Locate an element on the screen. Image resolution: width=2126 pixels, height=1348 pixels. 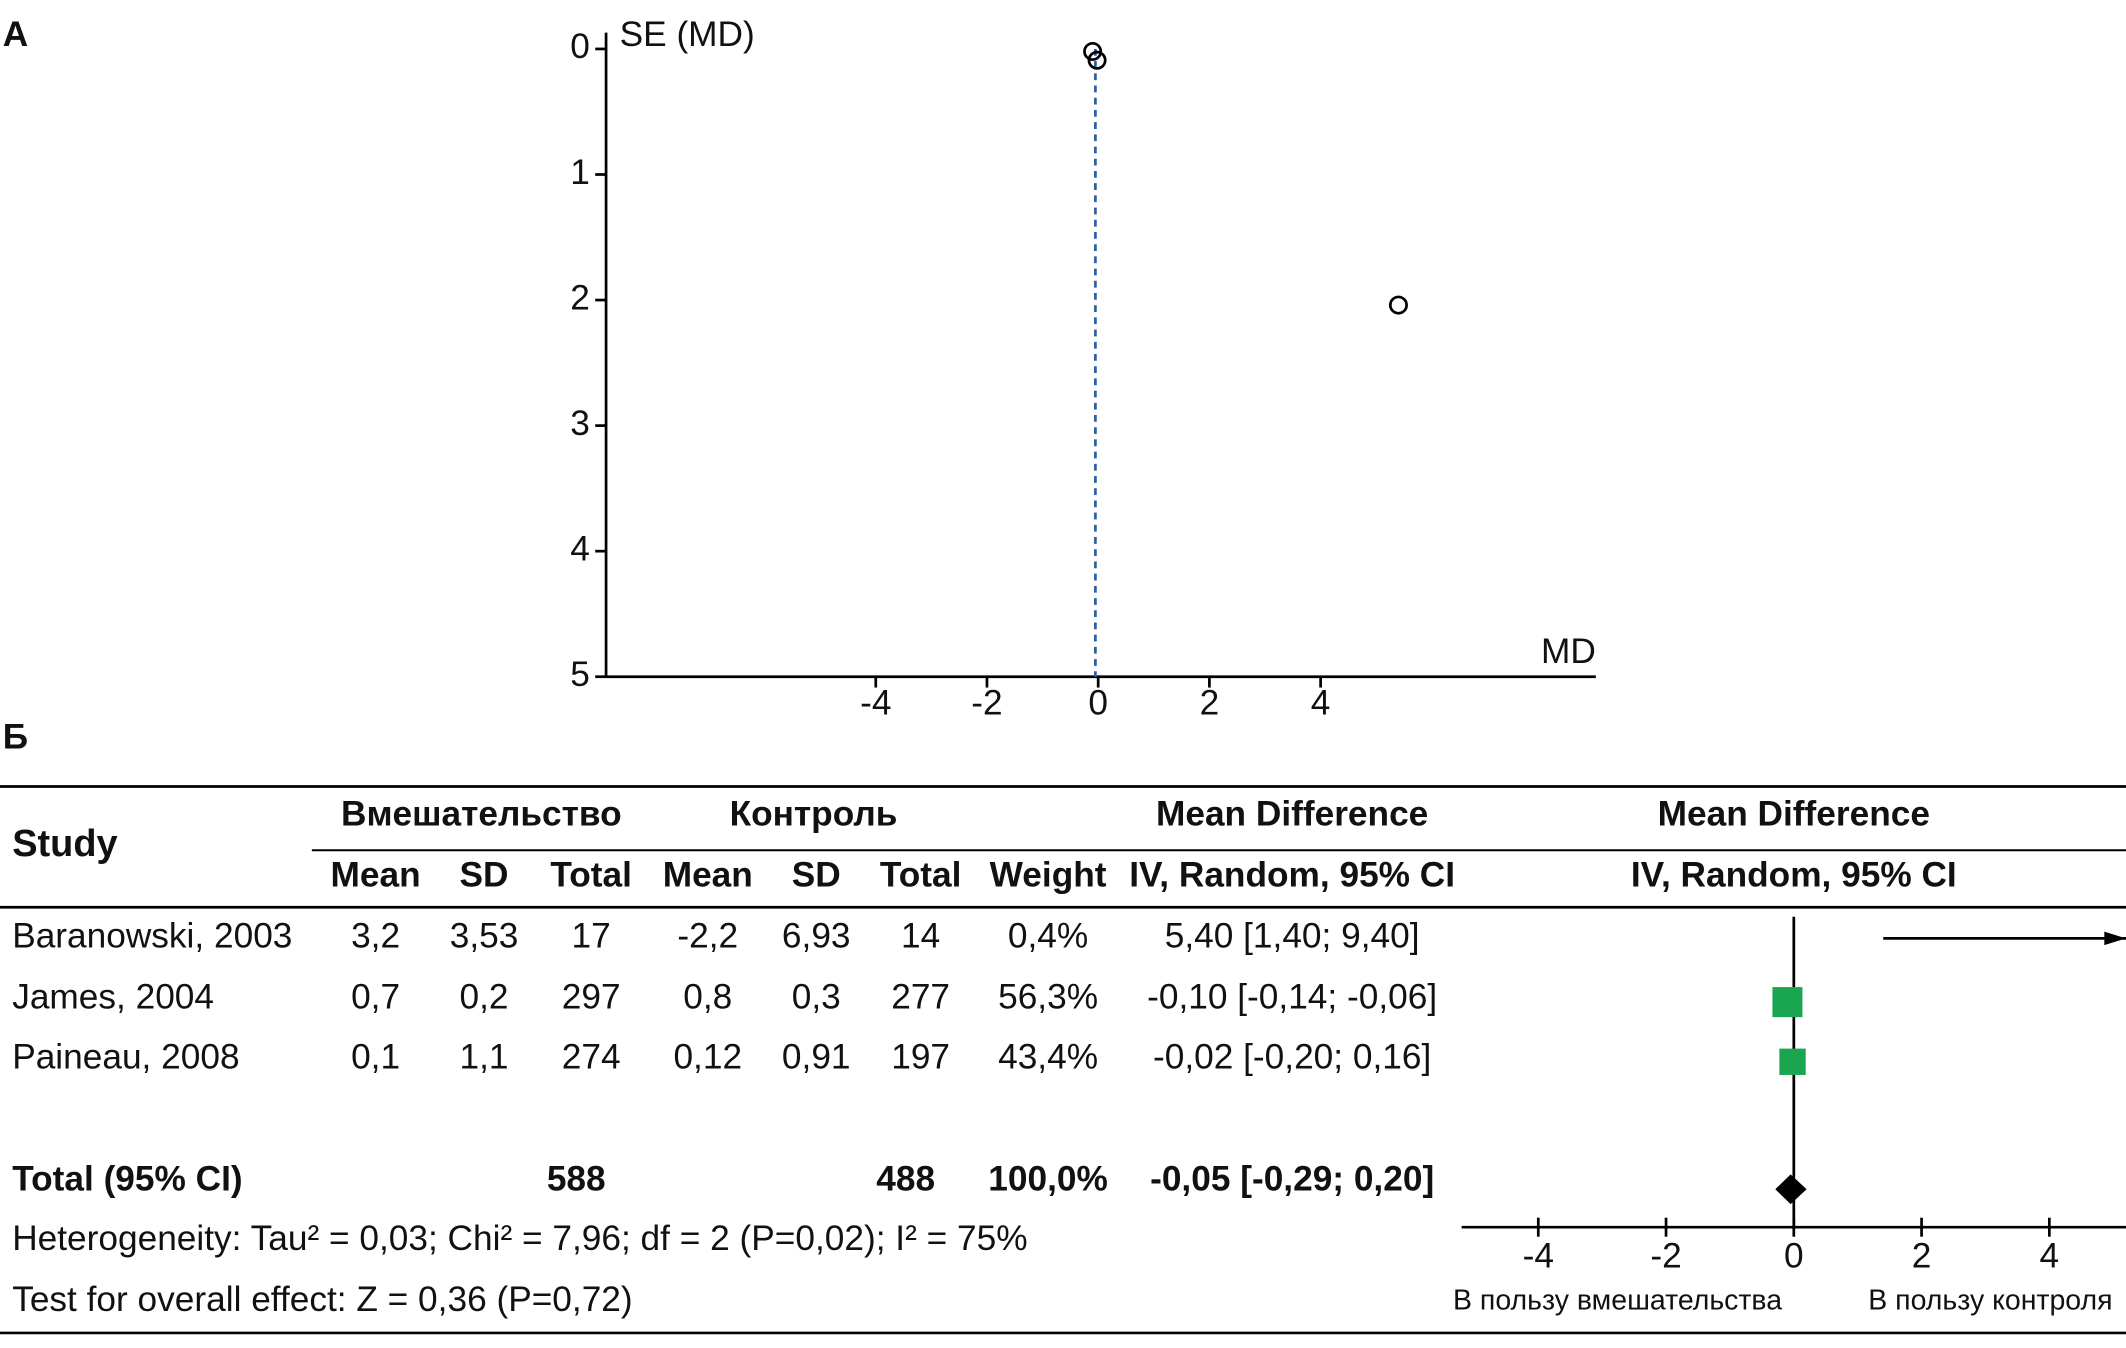
study-name: Paineau, 2008 is located at coordinates (125, 1056).